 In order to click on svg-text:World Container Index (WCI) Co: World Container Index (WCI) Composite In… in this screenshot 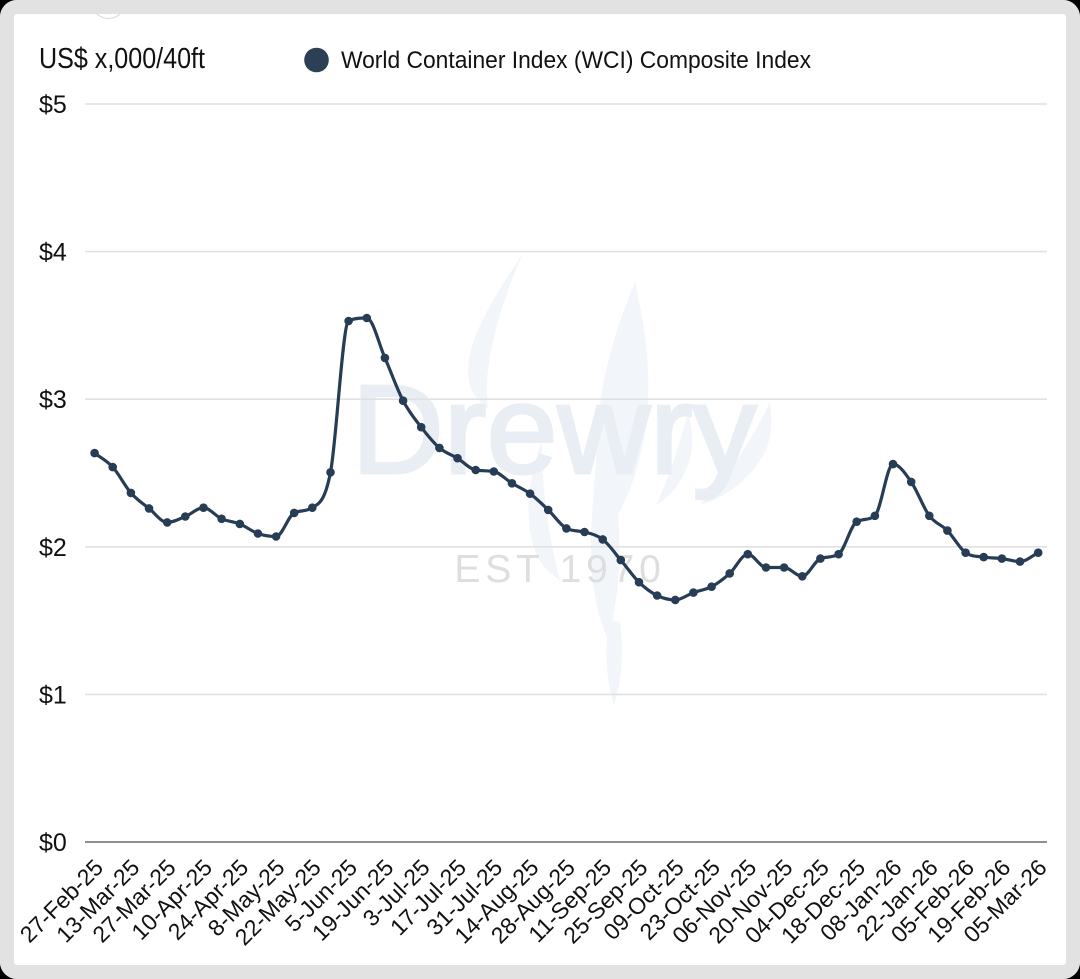, I will do `click(576, 60)`.